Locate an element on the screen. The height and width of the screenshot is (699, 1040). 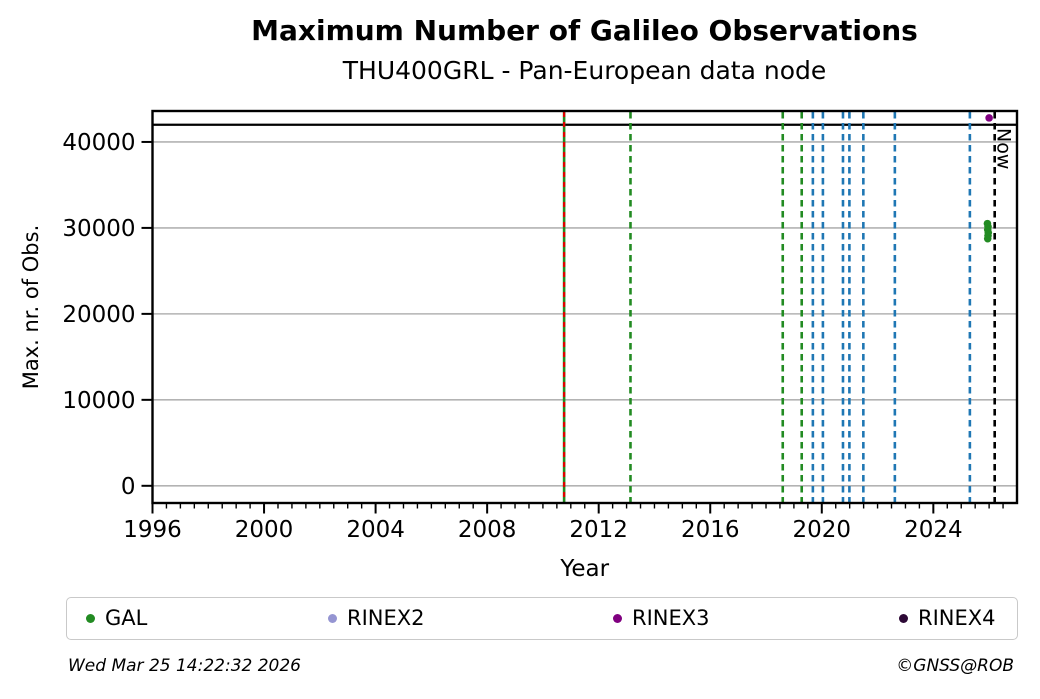
rinex4-dot-icon is located at coordinates (903, 618).